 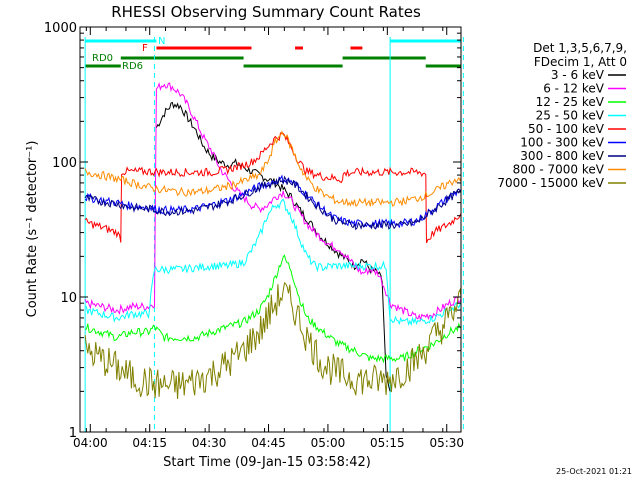 I want to click on x-tick-label-4: 05:00, so click(x=328, y=443).